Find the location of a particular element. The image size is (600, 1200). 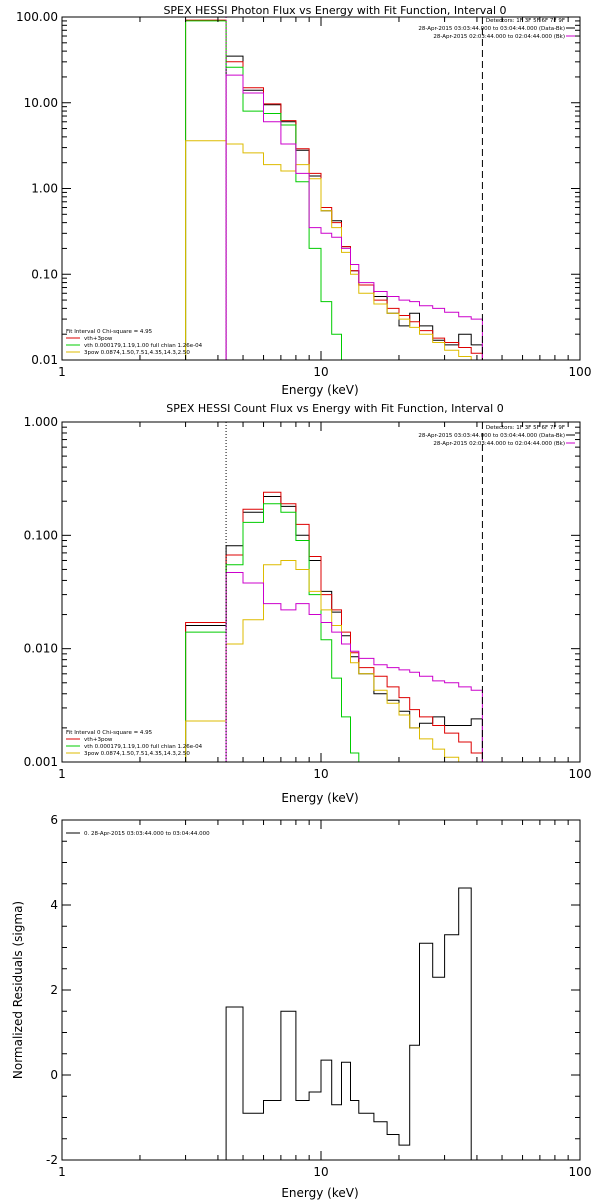

photon-legend-vth3pow: vth+3pow is located at coordinates (98, 339).